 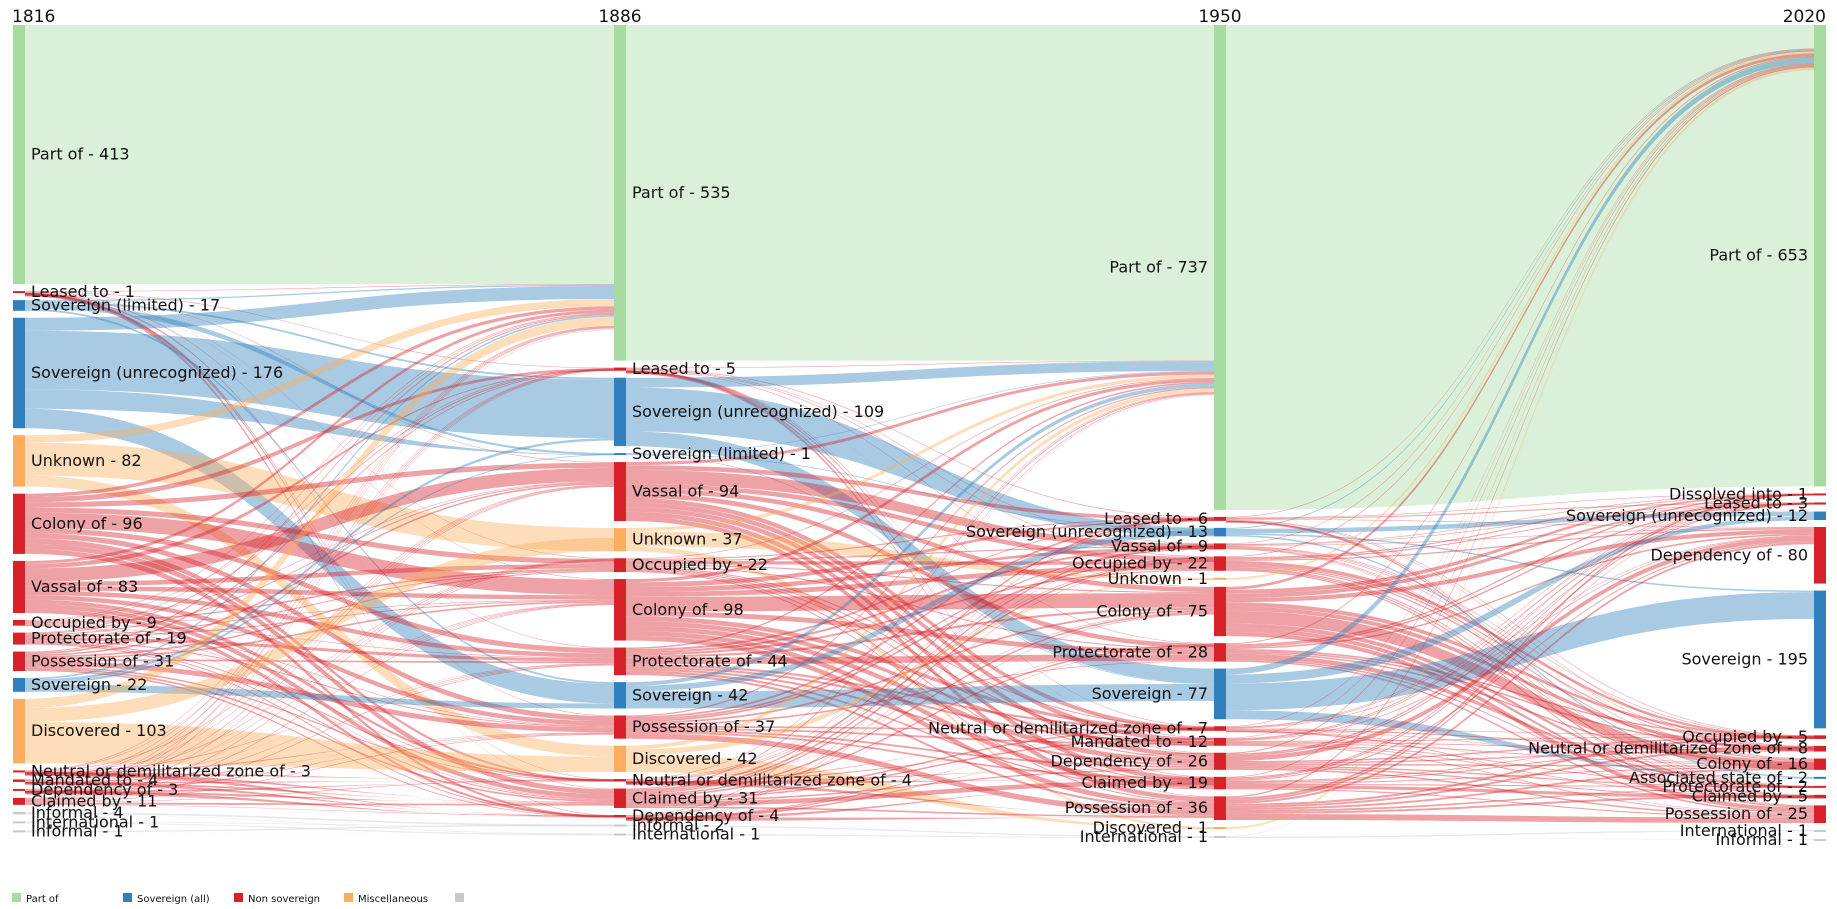 What do you see at coordinates (688, 609) in the screenshot?
I see `node-label: Colony of - 98` at bounding box center [688, 609].